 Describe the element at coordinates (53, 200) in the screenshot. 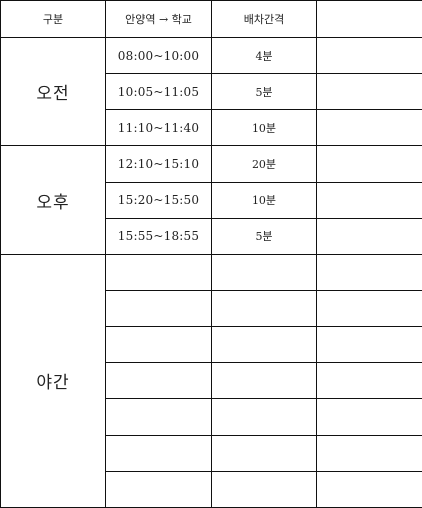

I see `period-pm: 오후` at that location.